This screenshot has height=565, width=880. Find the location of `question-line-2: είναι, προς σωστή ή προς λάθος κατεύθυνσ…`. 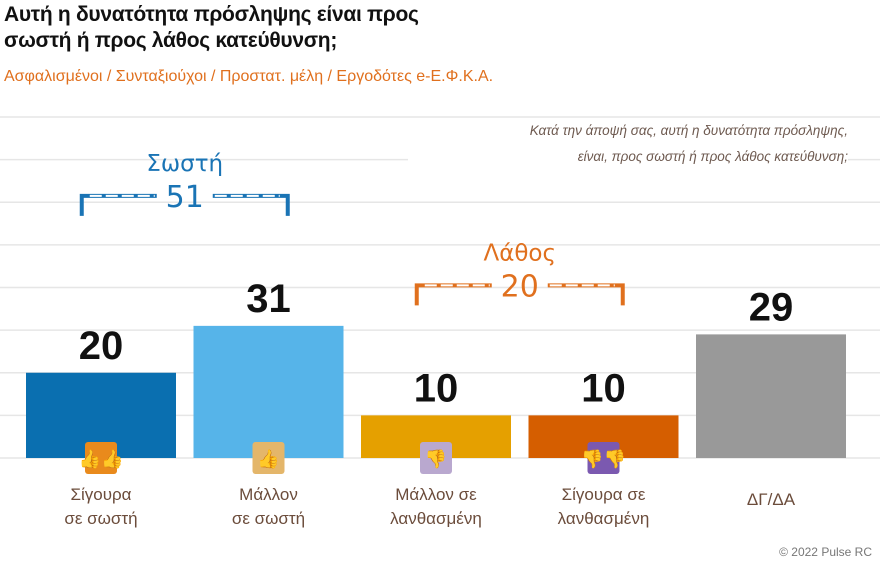

question-line-2: είναι, προς σωστή ή προς λάθος κατεύθυνσ… is located at coordinates (712, 156).